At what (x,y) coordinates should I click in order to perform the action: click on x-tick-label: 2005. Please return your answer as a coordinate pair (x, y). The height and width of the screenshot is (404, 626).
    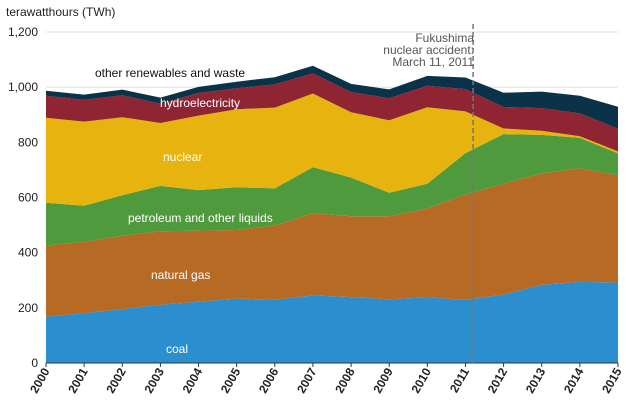
    Looking at the image, I should click on (231, 380).